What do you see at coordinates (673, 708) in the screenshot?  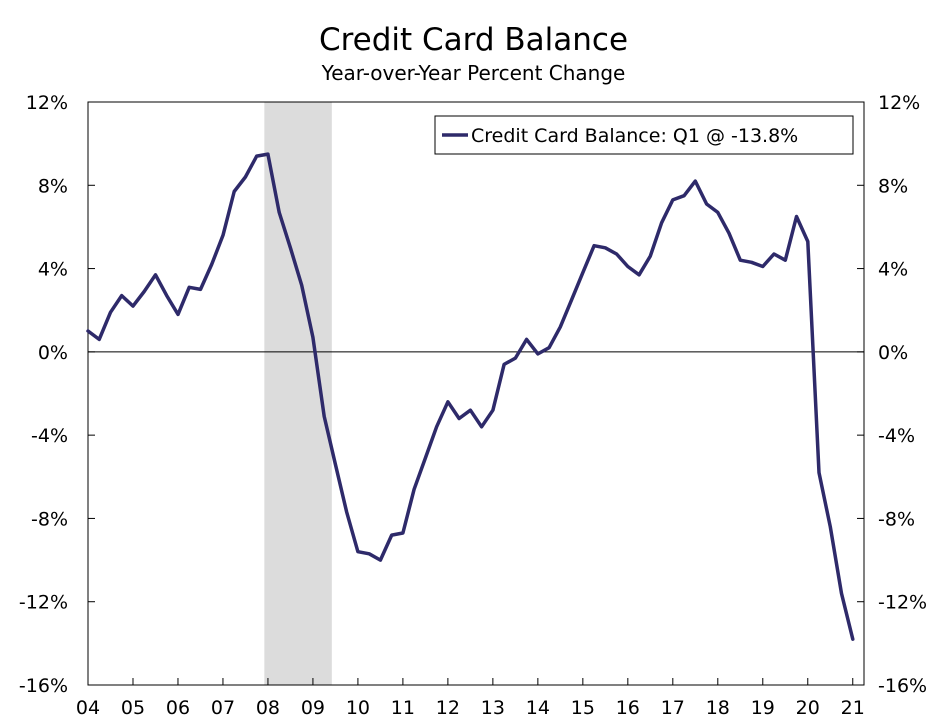 I see `x-tick-label: 17` at bounding box center [673, 708].